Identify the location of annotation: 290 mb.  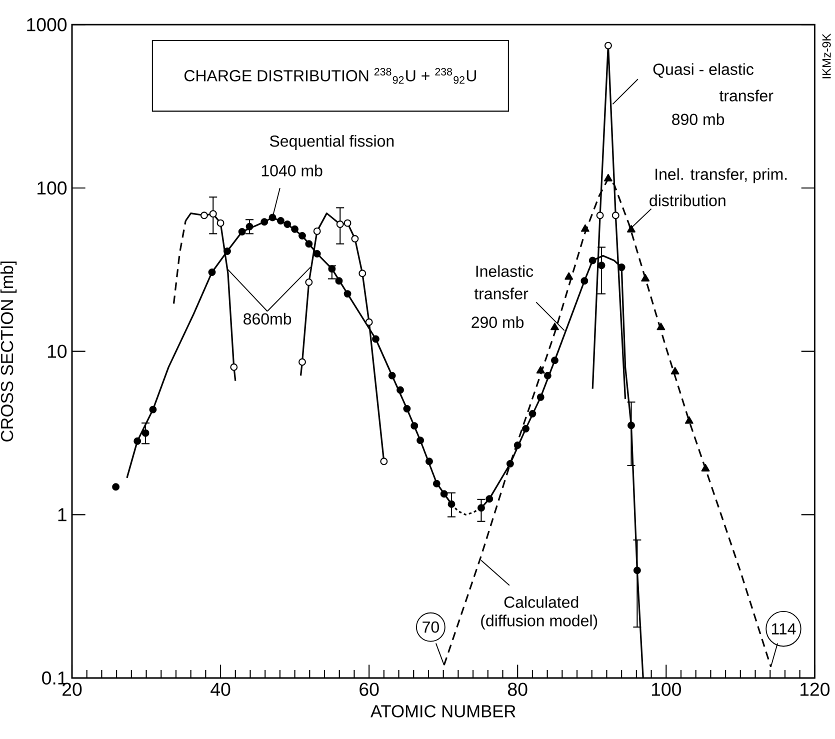
(498, 322).